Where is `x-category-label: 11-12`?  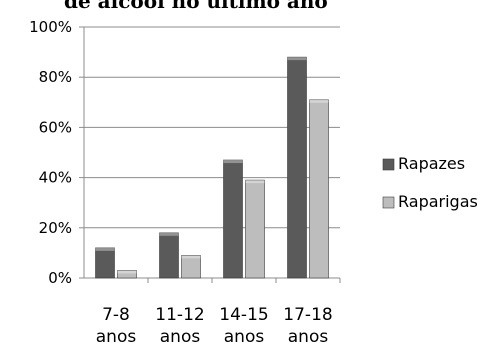
x-category-label: 11-12 is located at coordinates (179, 315).